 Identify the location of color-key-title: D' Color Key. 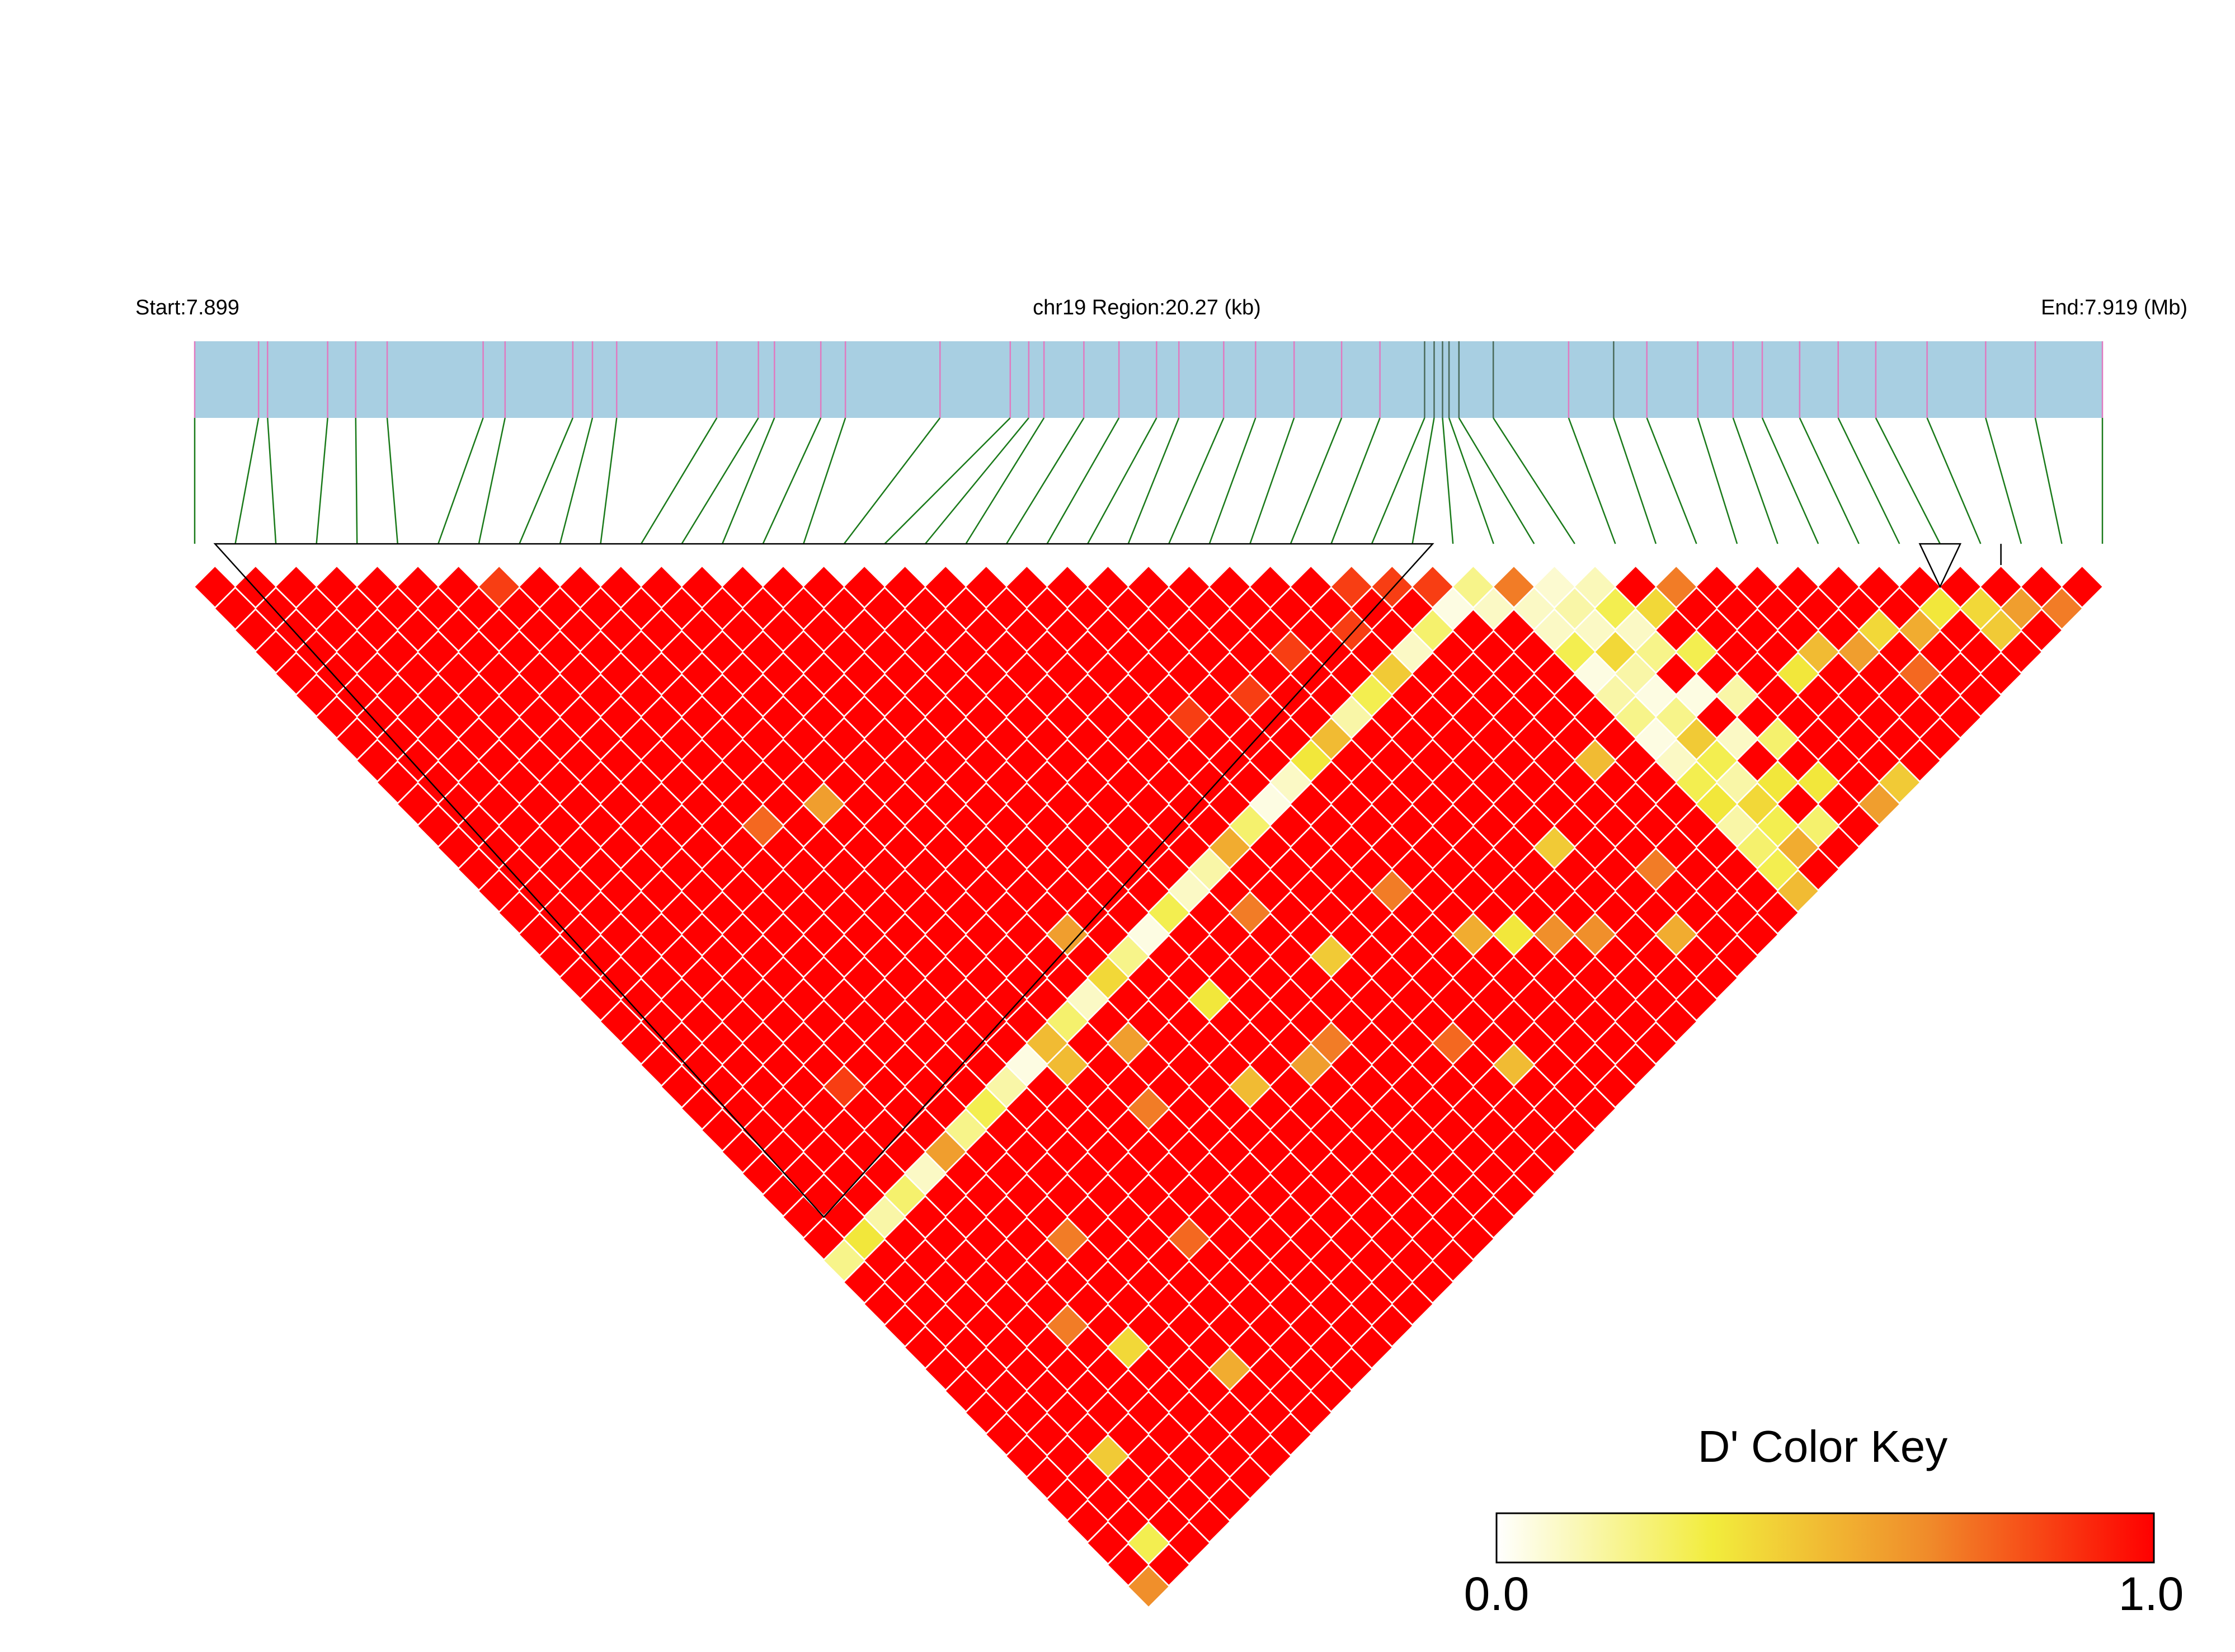
(1823, 1446).